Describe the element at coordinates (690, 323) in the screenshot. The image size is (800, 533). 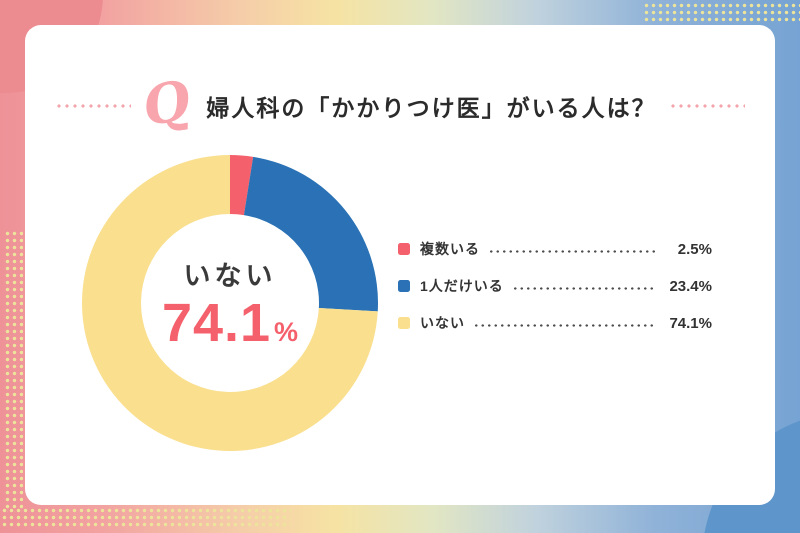
I see `legend-value: 74.1%` at that location.